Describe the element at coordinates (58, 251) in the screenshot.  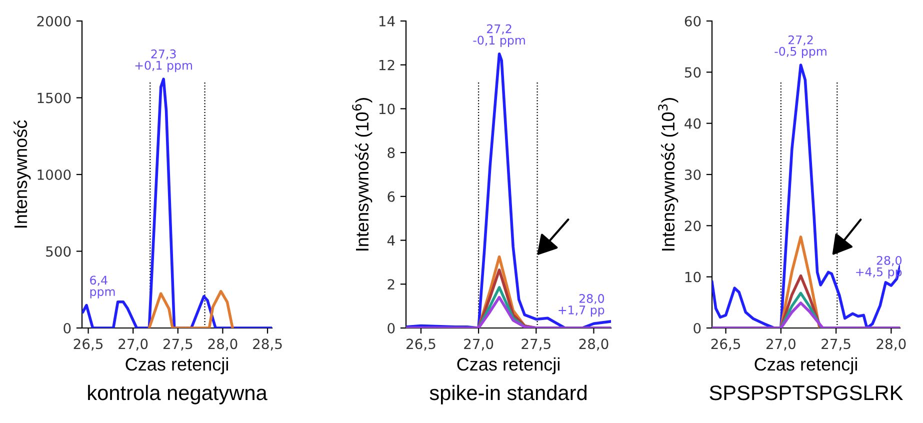
I see `y-tick-label: 500` at that location.